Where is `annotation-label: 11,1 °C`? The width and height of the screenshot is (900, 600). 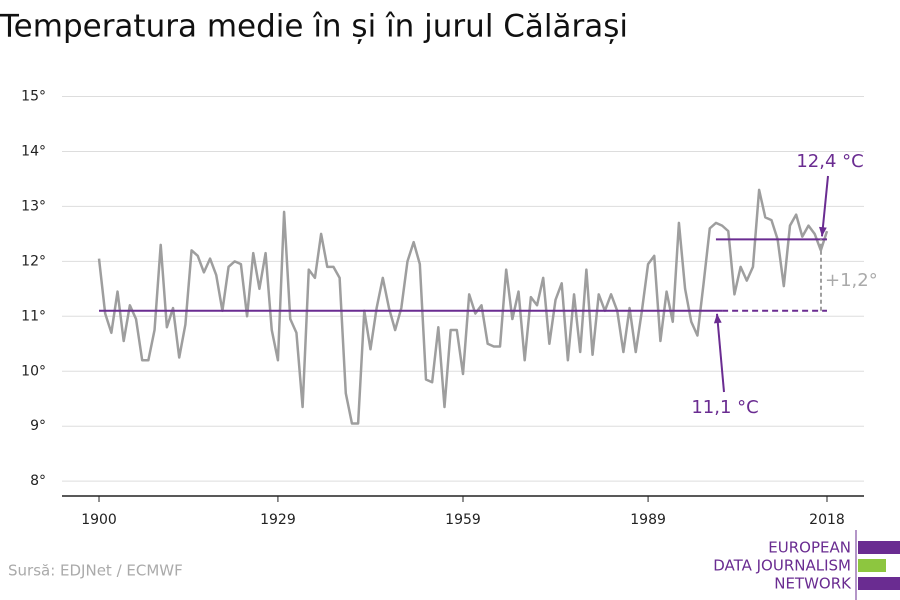 annotation-label: 11,1 °C is located at coordinates (724, 407).